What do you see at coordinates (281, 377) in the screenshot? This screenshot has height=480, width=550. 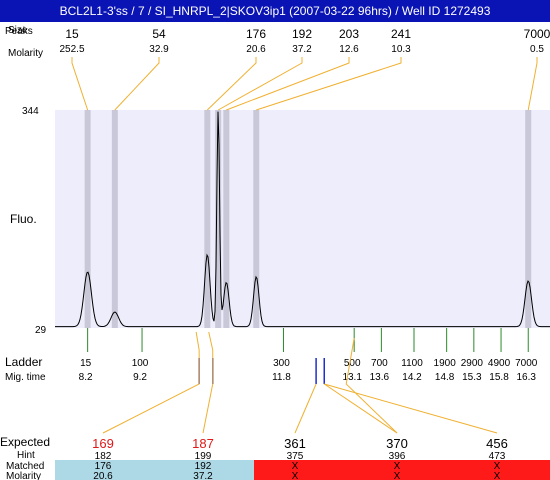 I see `ladder-mig-time-label: 11.8` at bounding box center [281, 377].